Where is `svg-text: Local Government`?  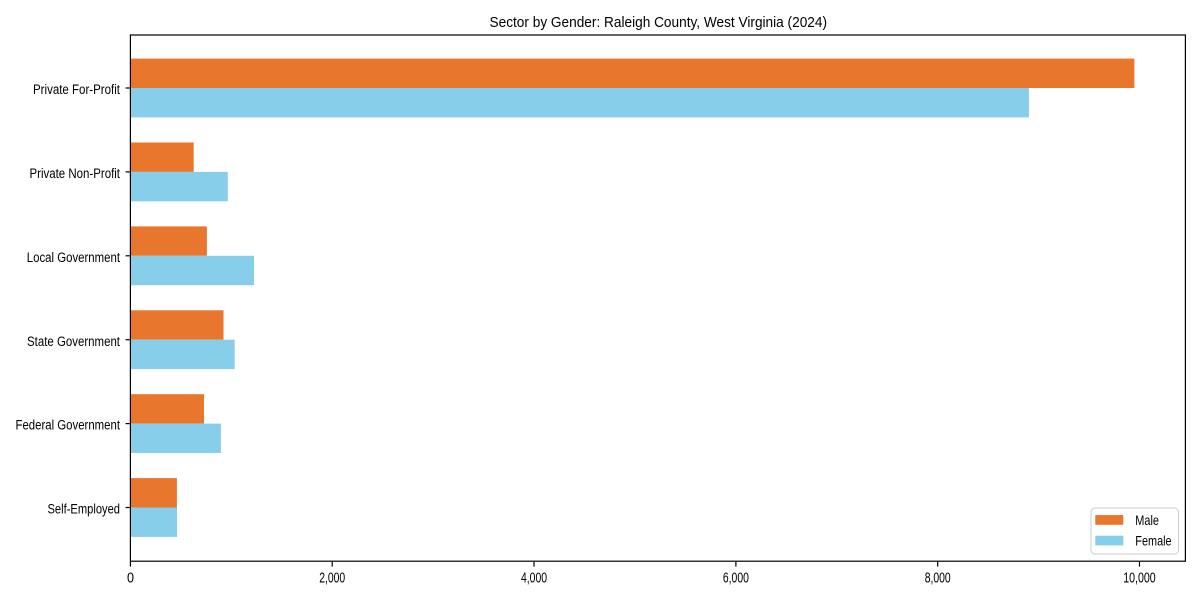 svg-text: Local Government is located at coordinates (73, 258).